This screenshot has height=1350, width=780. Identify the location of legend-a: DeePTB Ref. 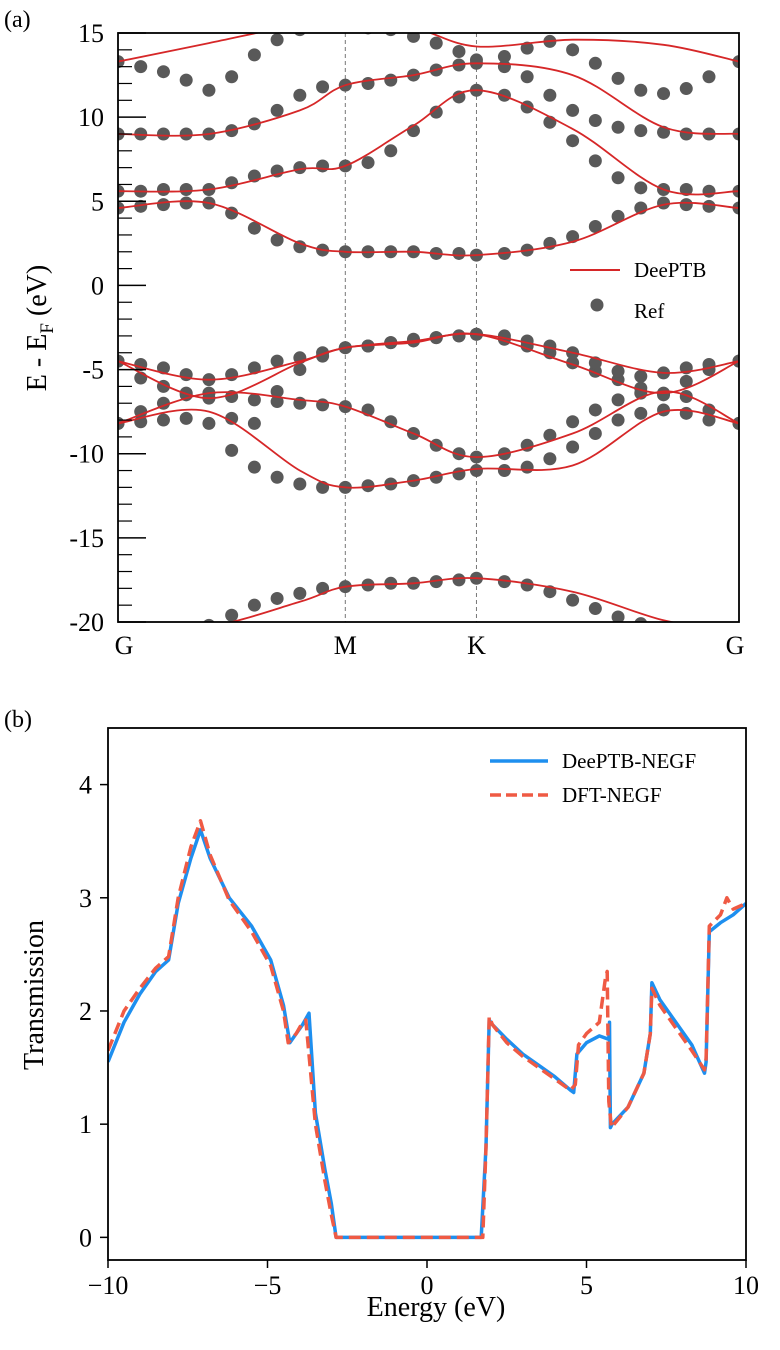
(638, 290).